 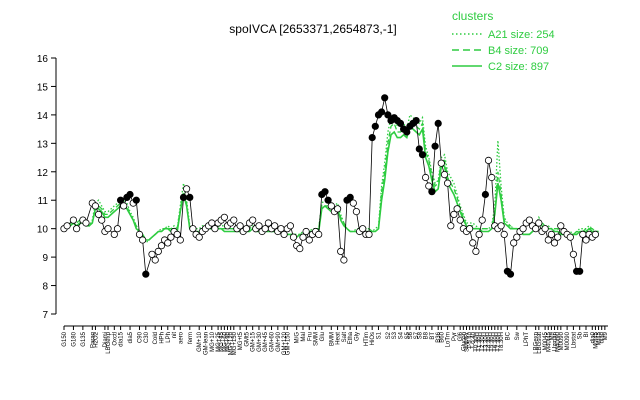 What do you see at coordinates (556, 341) in the screenshot?
I see `x-tick-label: Uzman` at bounding box center [556, 341].